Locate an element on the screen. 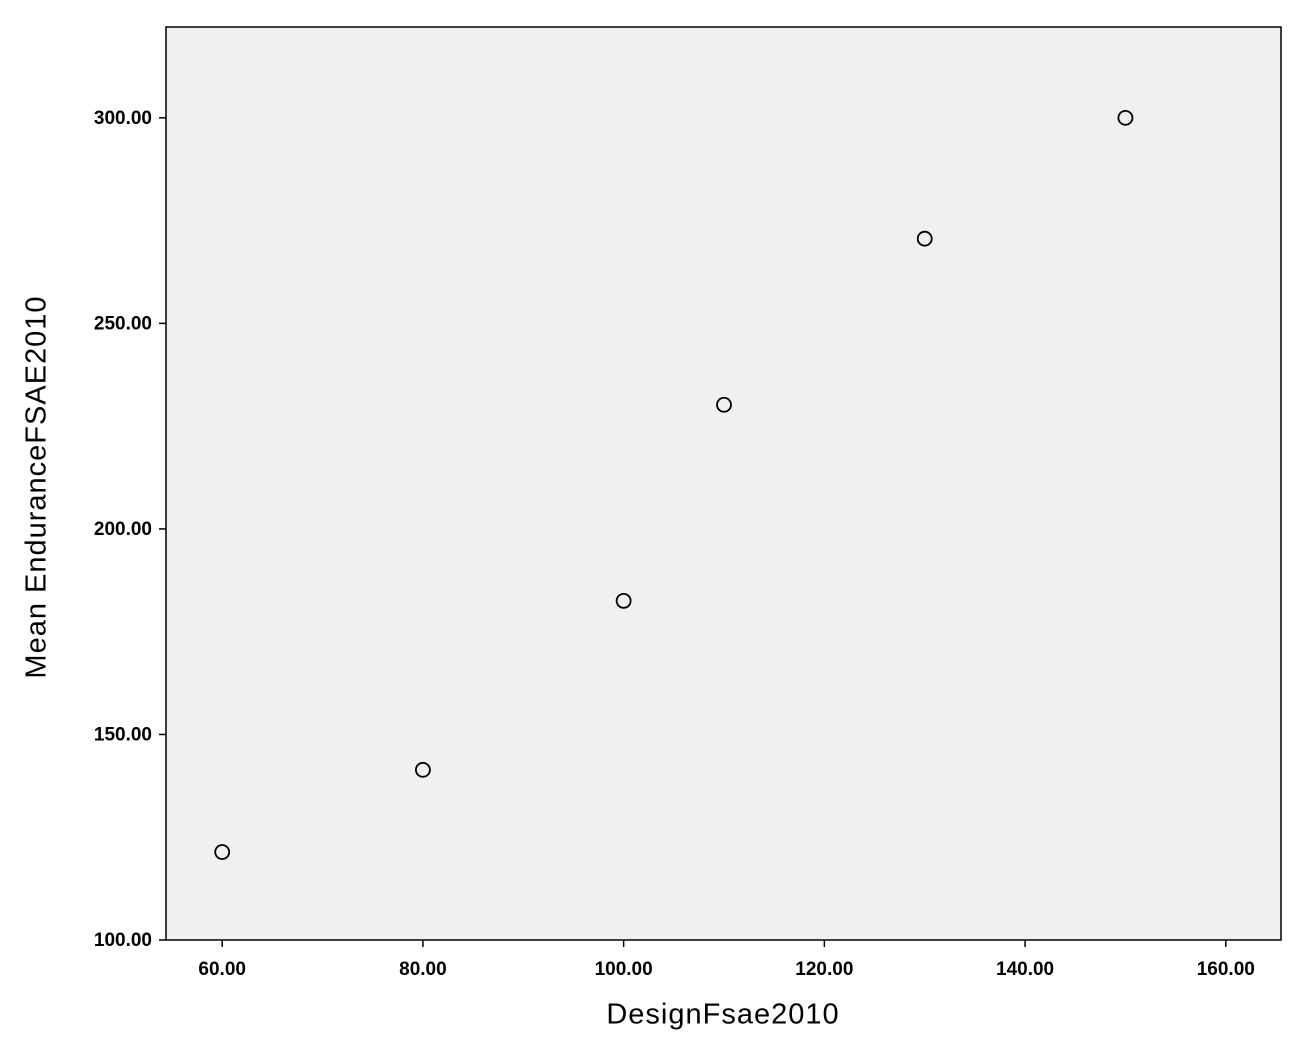 The image size is (1306, 1043). x-tick-label: 160.00 is located at coordinates (1226, 969).